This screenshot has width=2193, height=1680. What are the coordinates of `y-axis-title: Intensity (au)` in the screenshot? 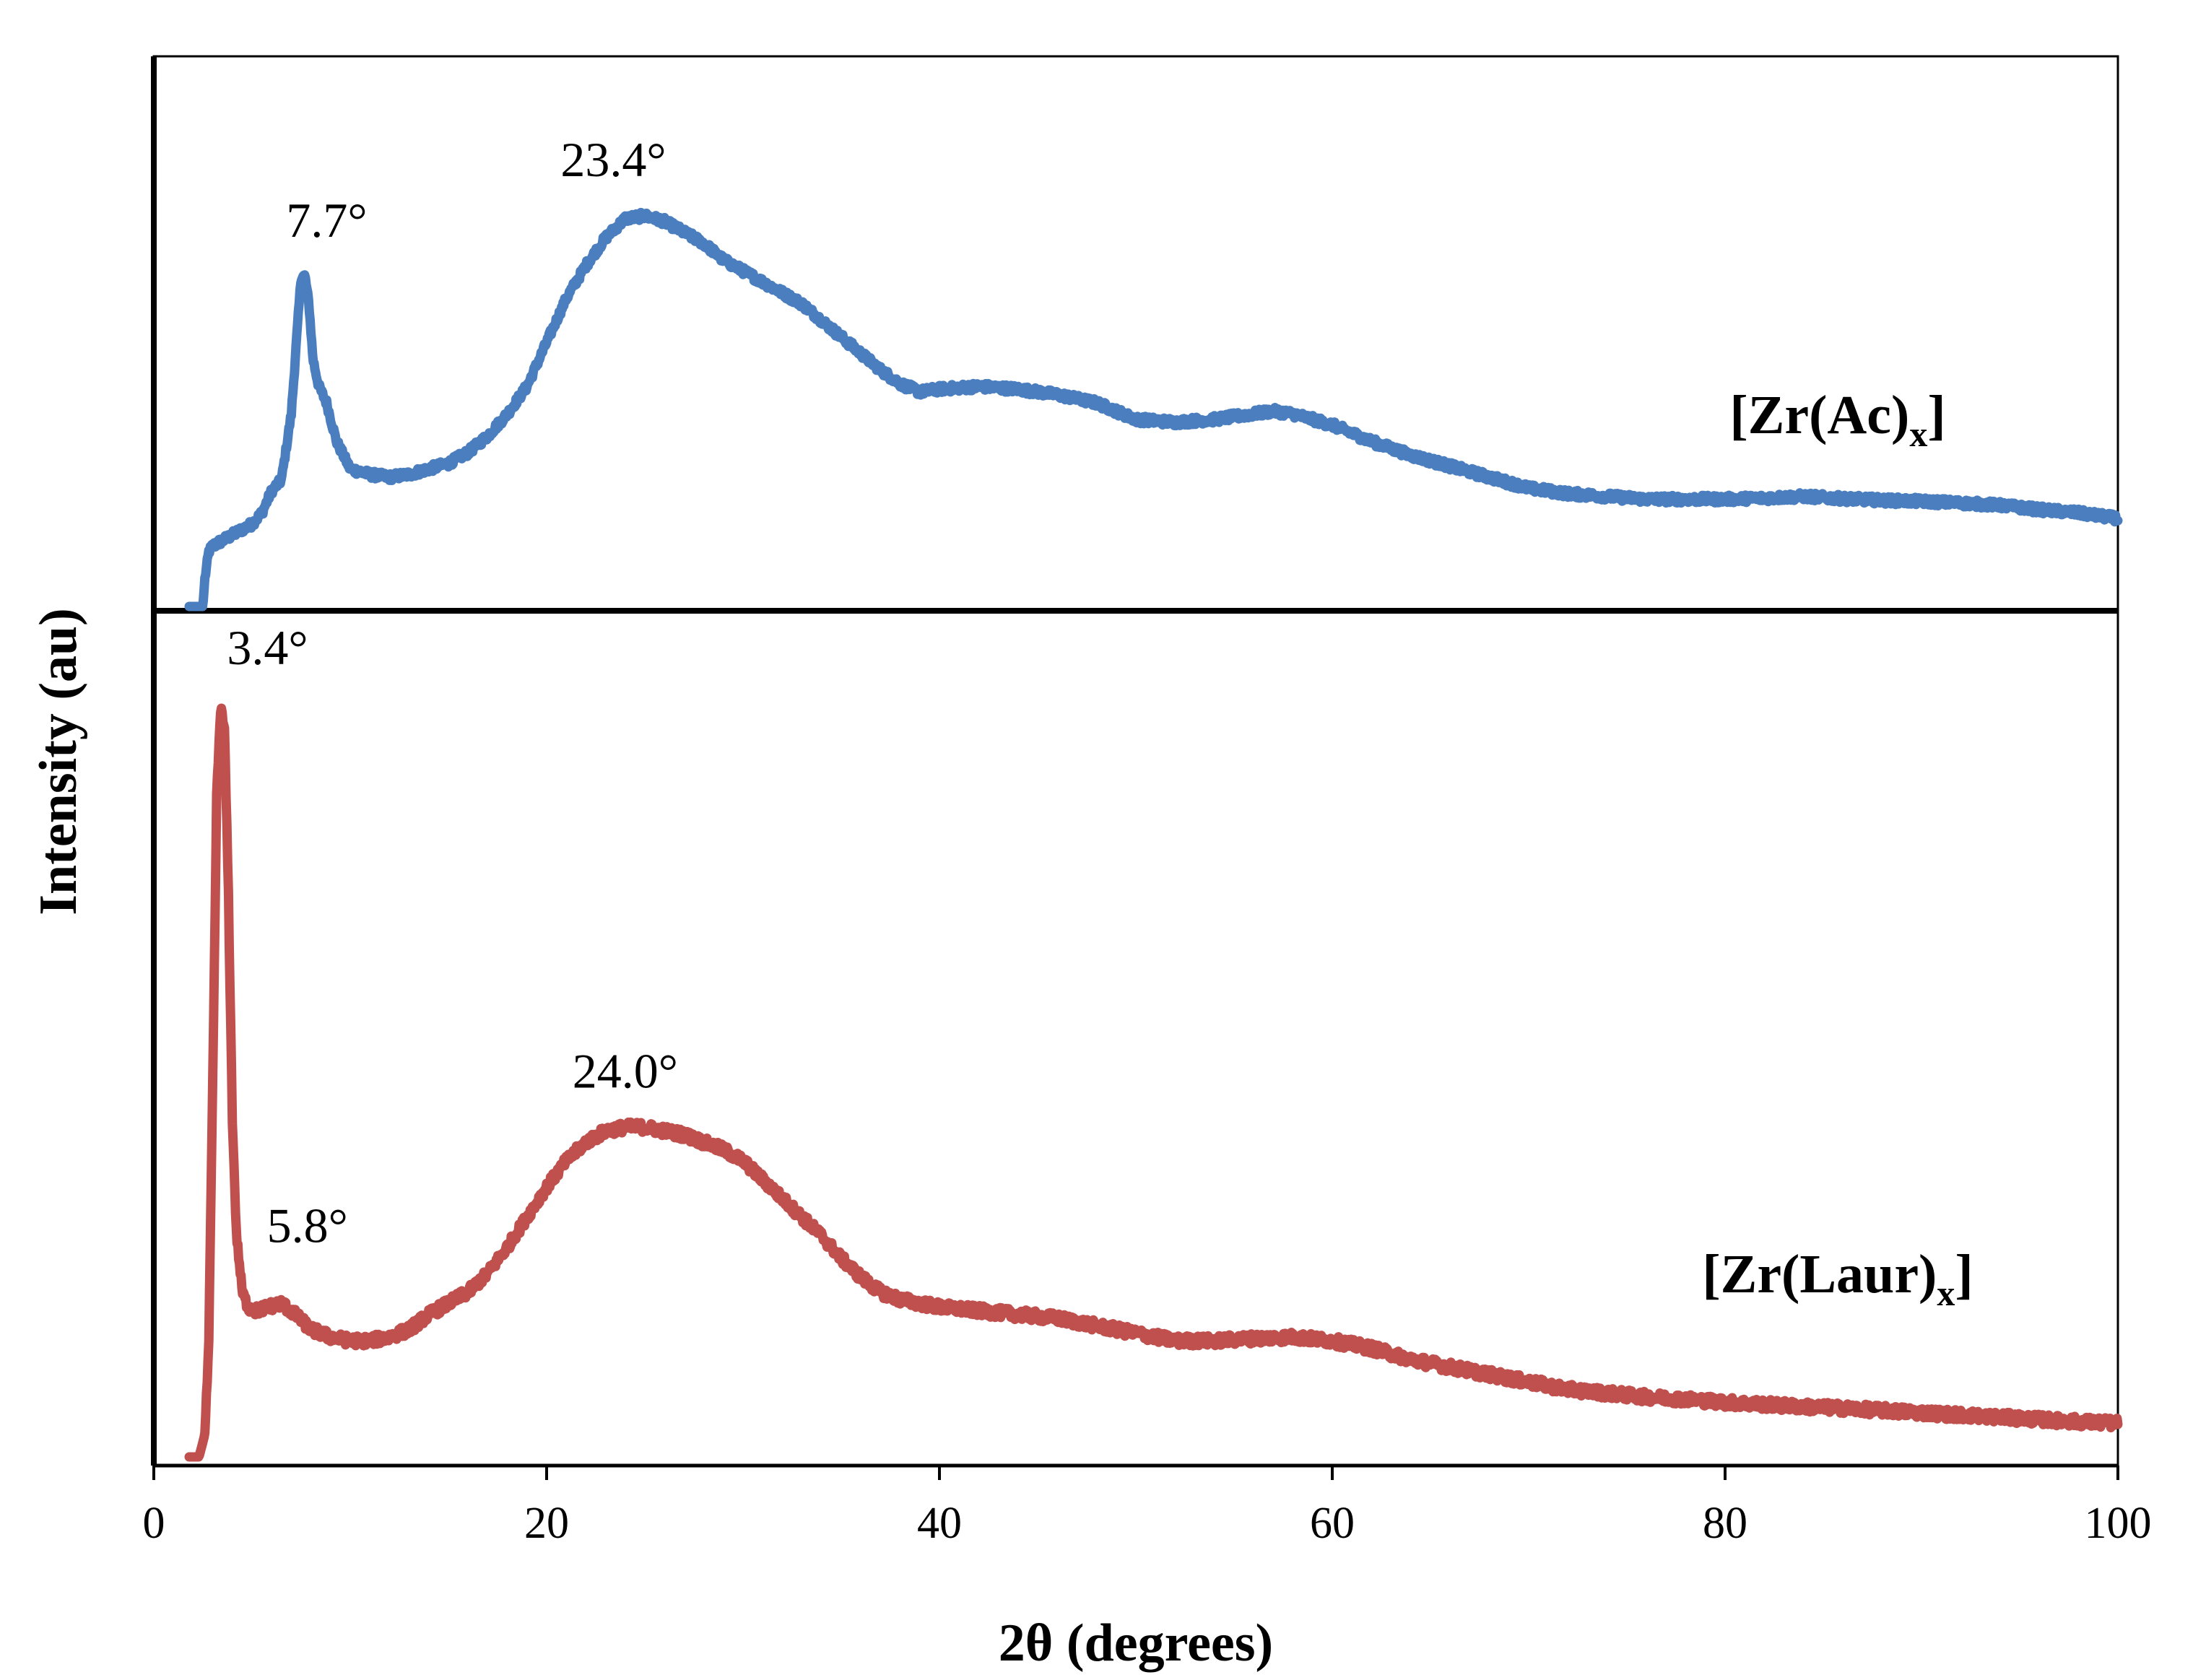 It's located at (58, 761).